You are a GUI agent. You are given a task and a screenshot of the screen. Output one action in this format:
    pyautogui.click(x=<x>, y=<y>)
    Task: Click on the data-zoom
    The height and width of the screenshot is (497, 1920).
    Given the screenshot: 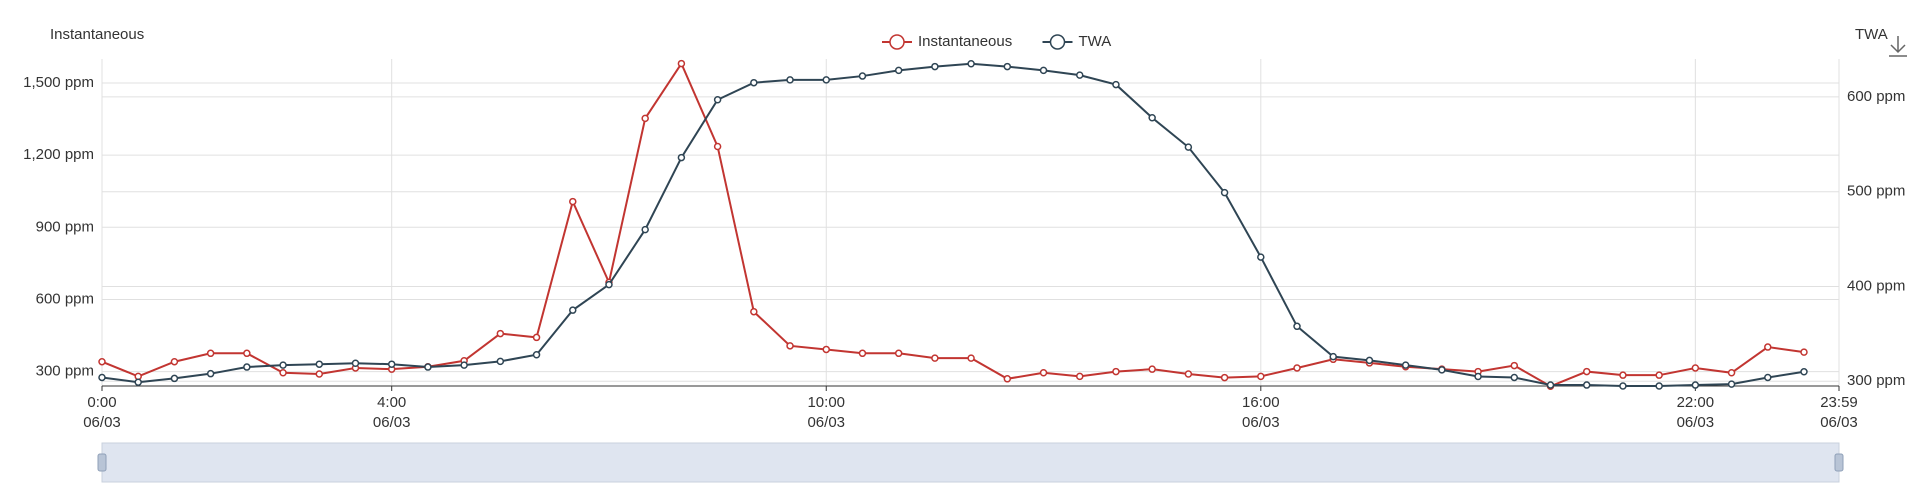 What is the action you would take?
    pyautogui.click(x=970, y=462)
    